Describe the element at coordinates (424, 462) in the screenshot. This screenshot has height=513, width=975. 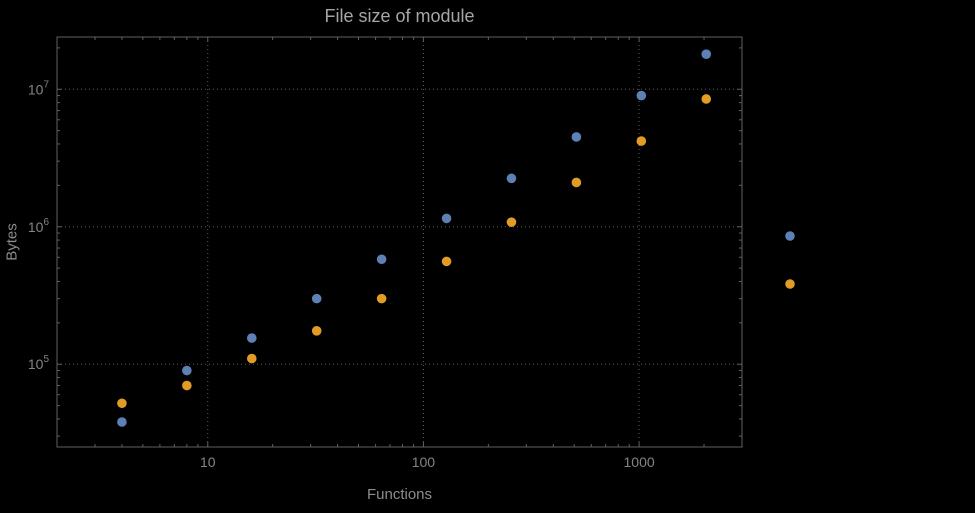
I see `x-tick-label: 100` at that location.